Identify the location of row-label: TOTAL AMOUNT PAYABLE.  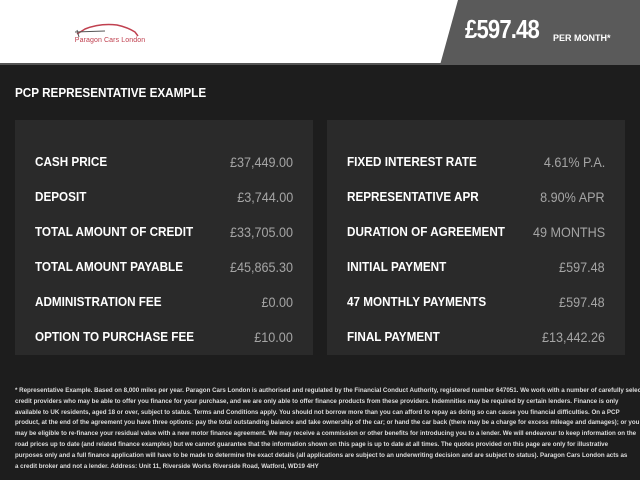
(109, 266).